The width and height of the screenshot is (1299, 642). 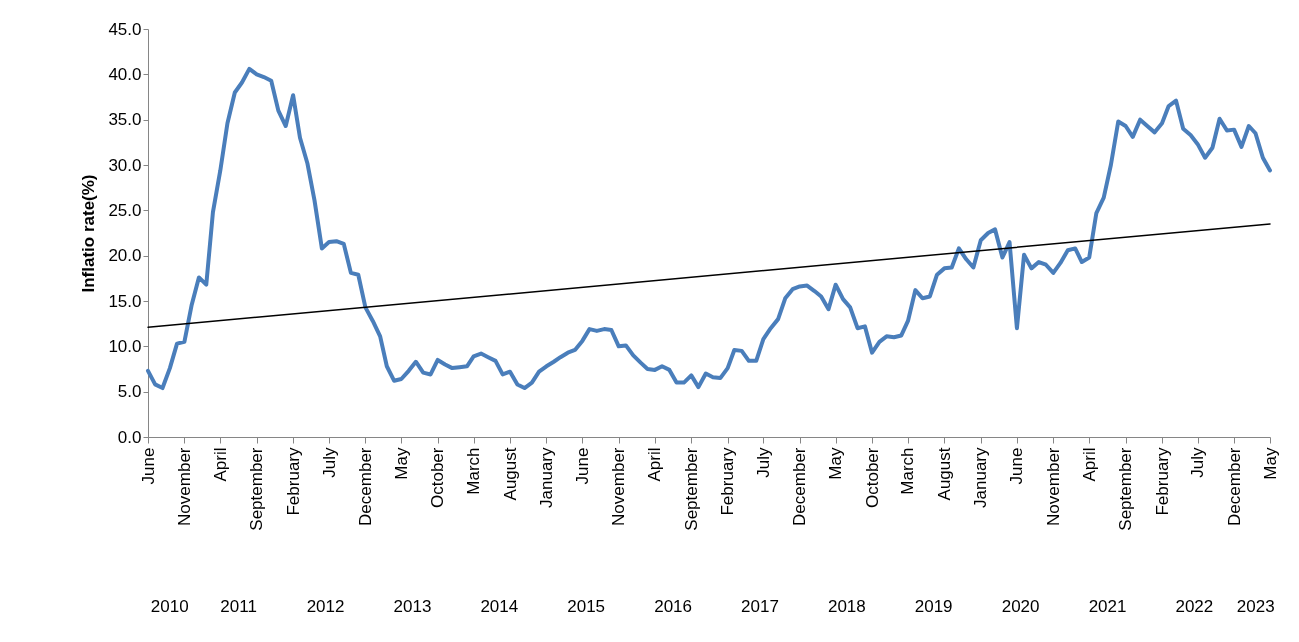 What do you see at coordinates (846, 606) in the screenshot?
I see `text: 2018` at bounding box center [846, 606].